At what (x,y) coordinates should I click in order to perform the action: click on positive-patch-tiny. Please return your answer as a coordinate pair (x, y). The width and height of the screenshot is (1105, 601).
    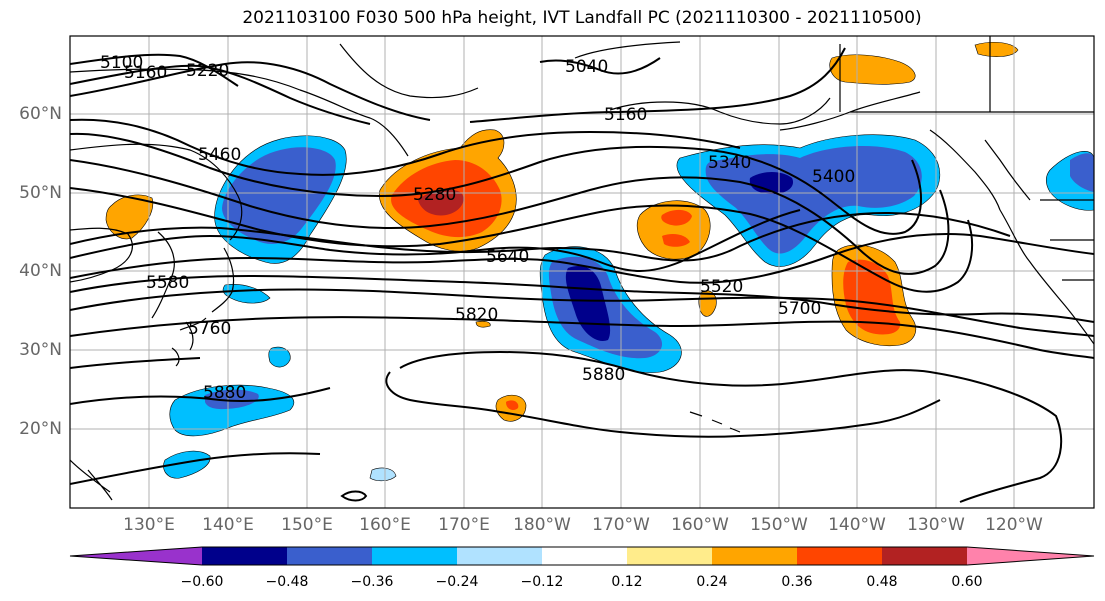
    Looking at the image, I should click on (483, 324).